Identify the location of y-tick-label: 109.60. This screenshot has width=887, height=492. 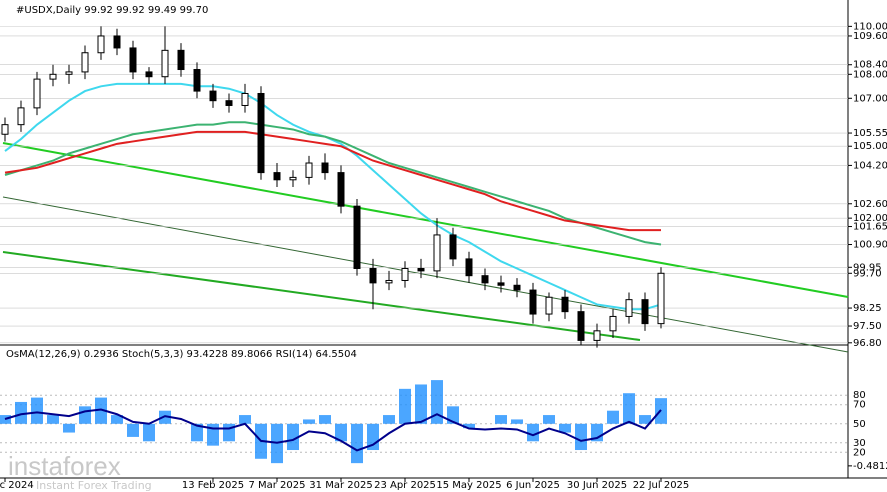
(870, 36).